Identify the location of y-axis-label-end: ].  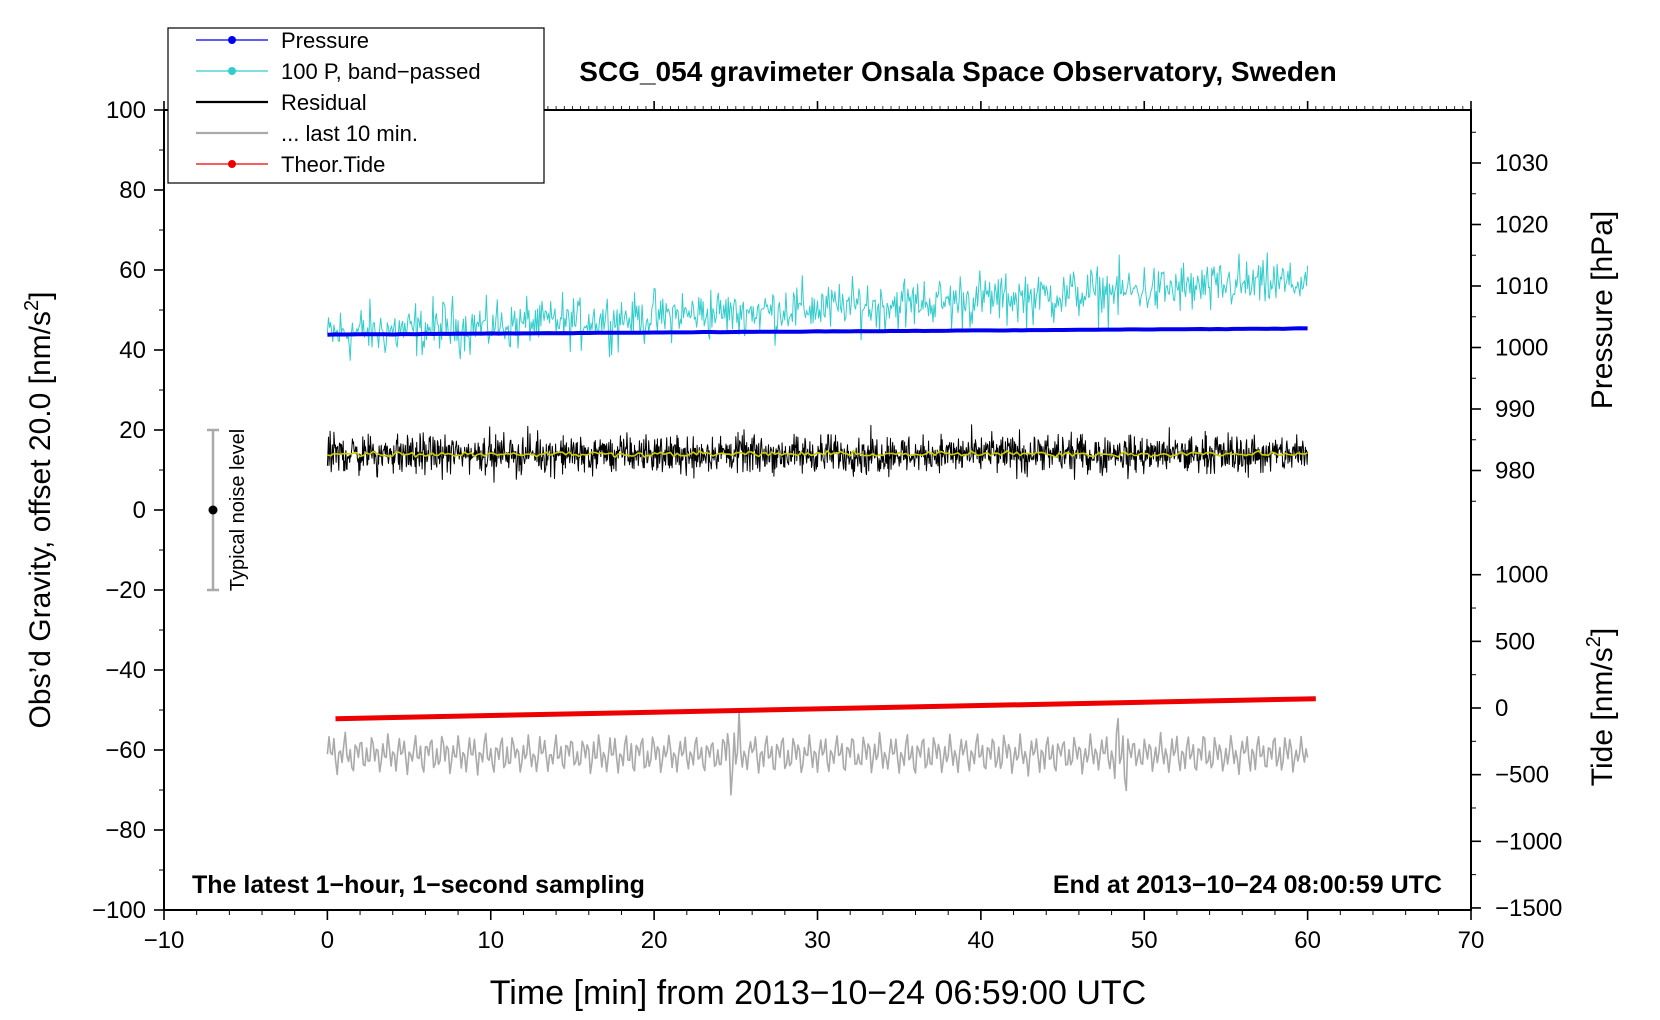
(40, 296).